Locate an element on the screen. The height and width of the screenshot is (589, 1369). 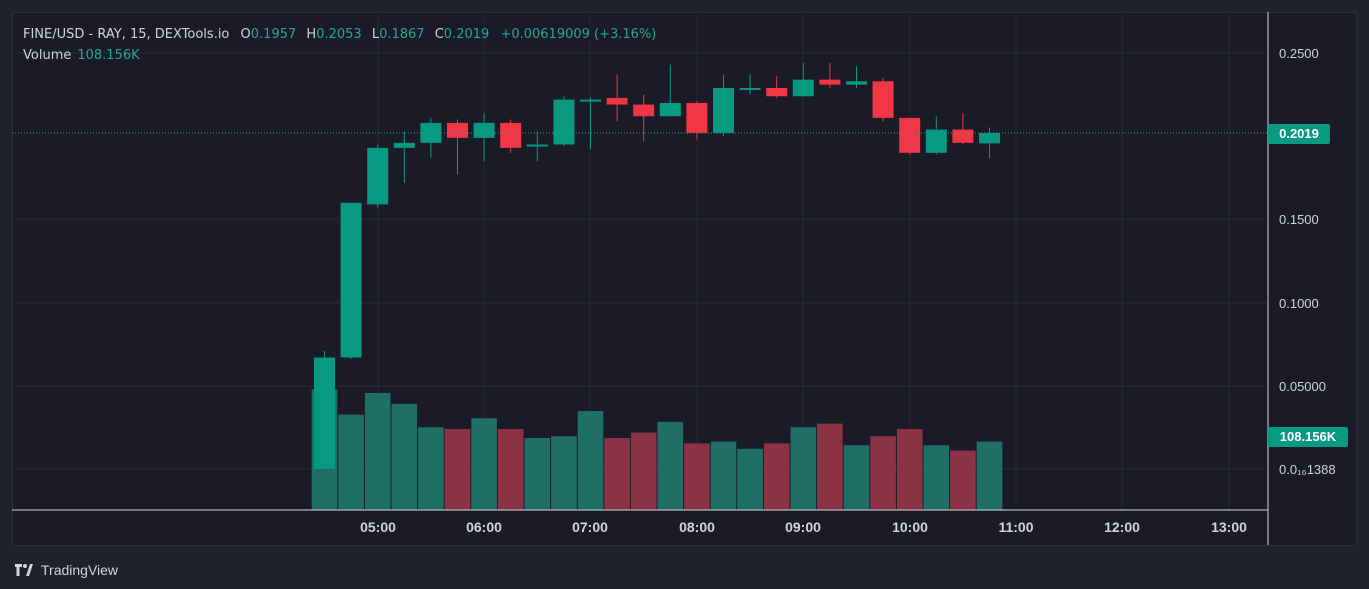
close-key: C is located at coordinates (439, 34).